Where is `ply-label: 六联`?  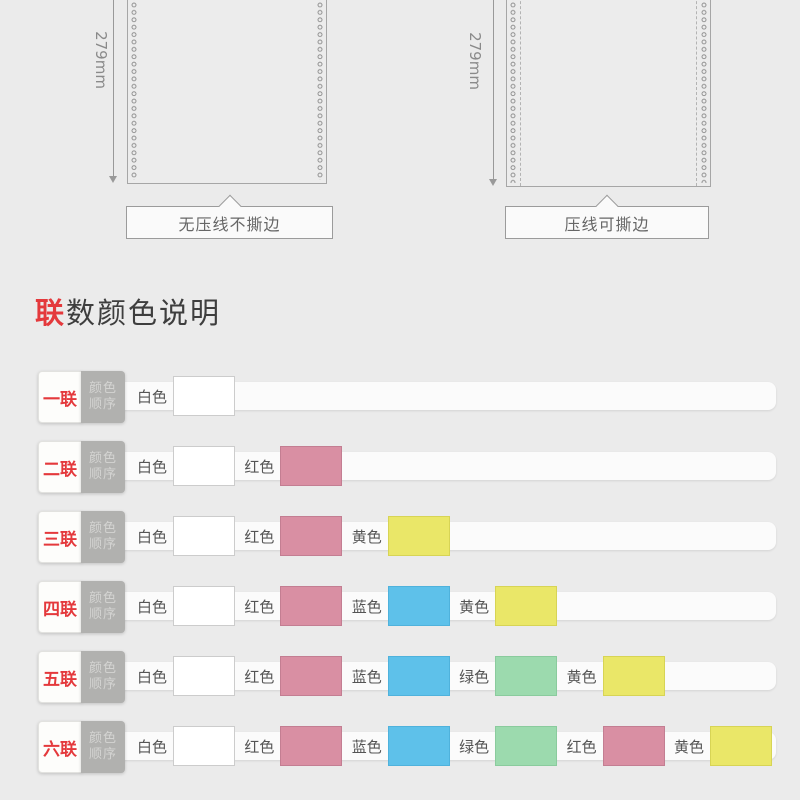
ply-label: 六联 is located at coordinates (60, 747).